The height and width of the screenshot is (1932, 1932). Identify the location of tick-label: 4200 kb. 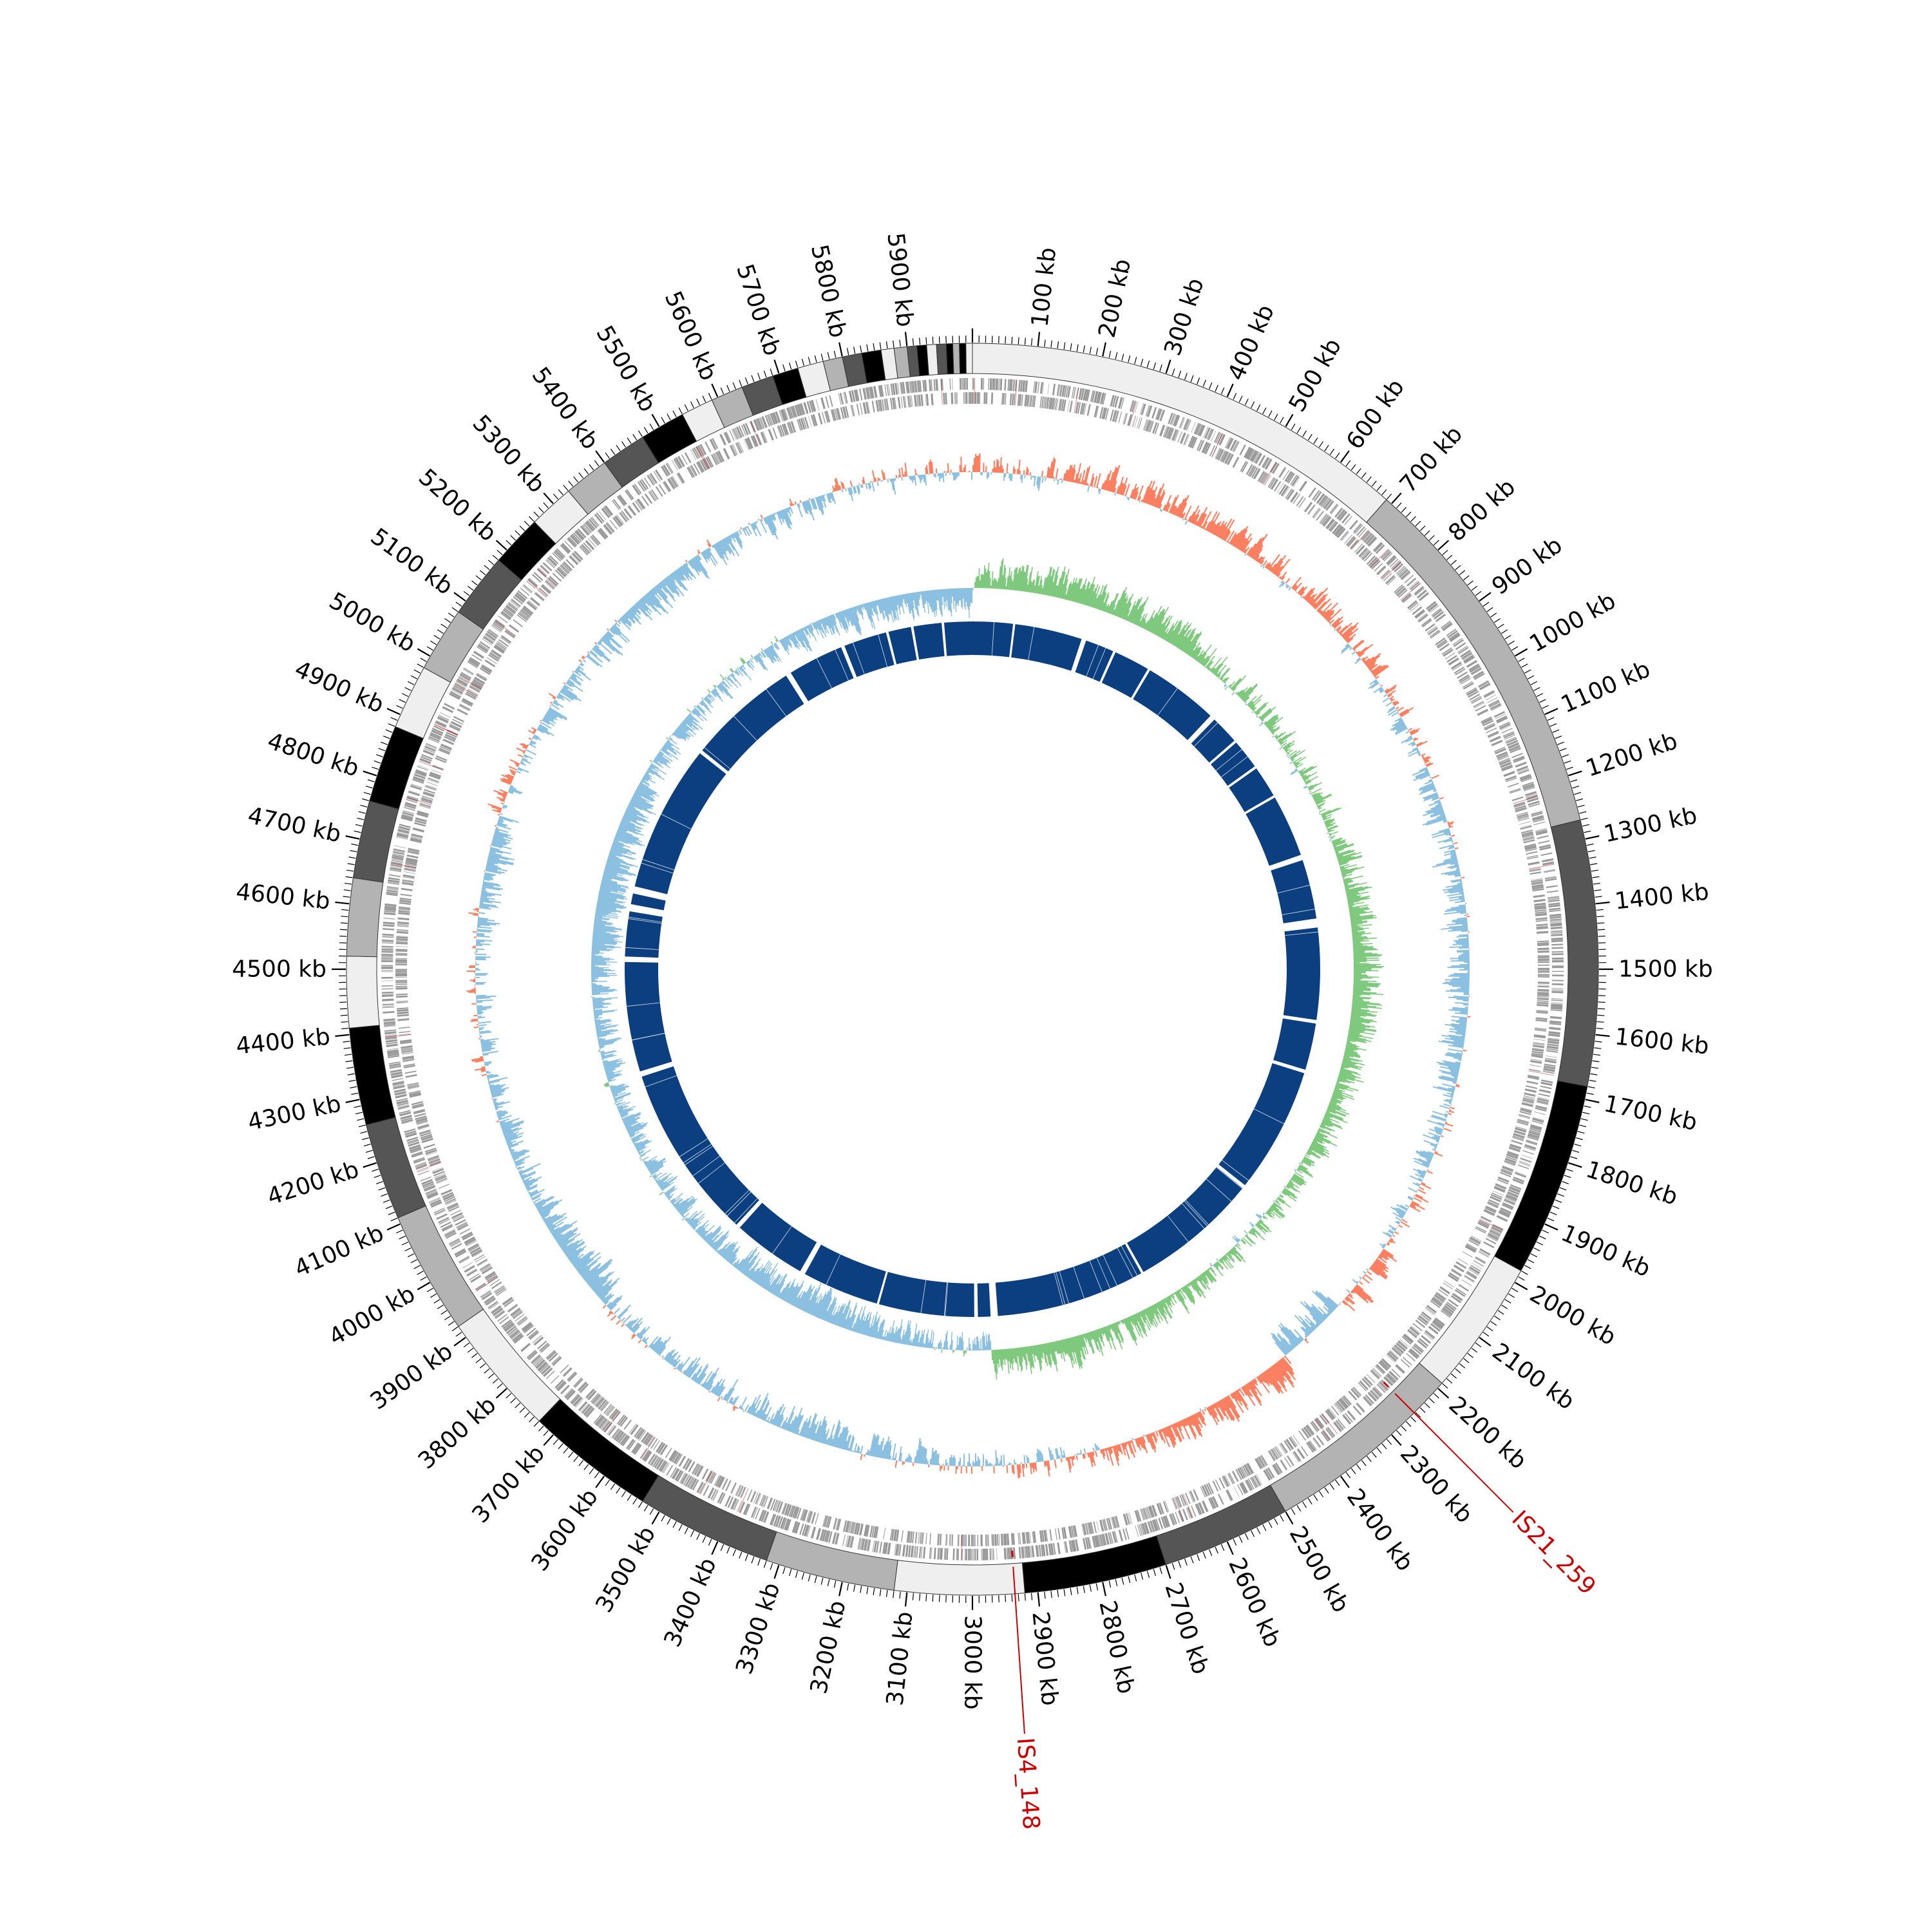
(313, 1183).